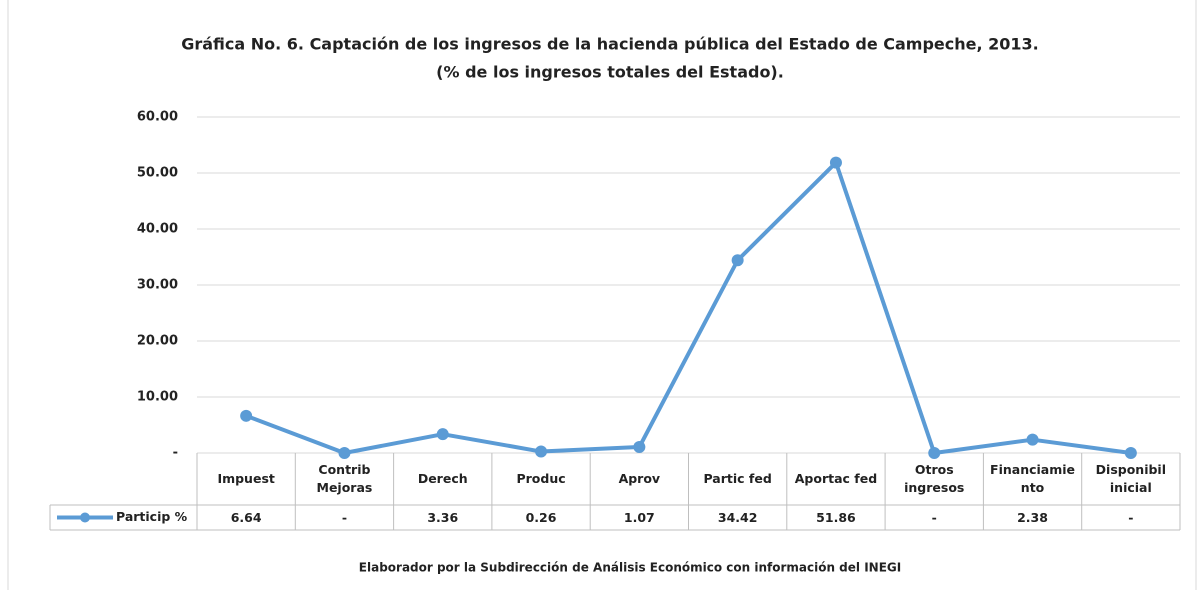 This screenshot has height=590, width=1204. What do you see at coordinates (836, 478) in the screenshot?
I see `x-tick-label: Aportac fed` at bounding box center [836, 478].